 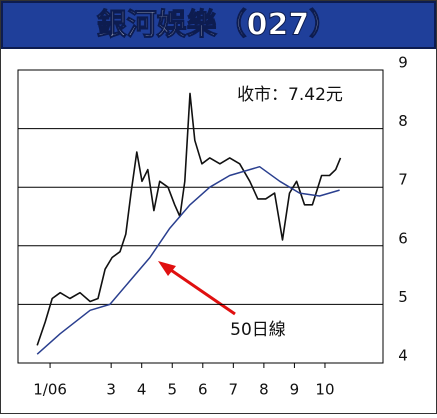 I want to click on x-tick-label: 9, so click(x=295, y=390).